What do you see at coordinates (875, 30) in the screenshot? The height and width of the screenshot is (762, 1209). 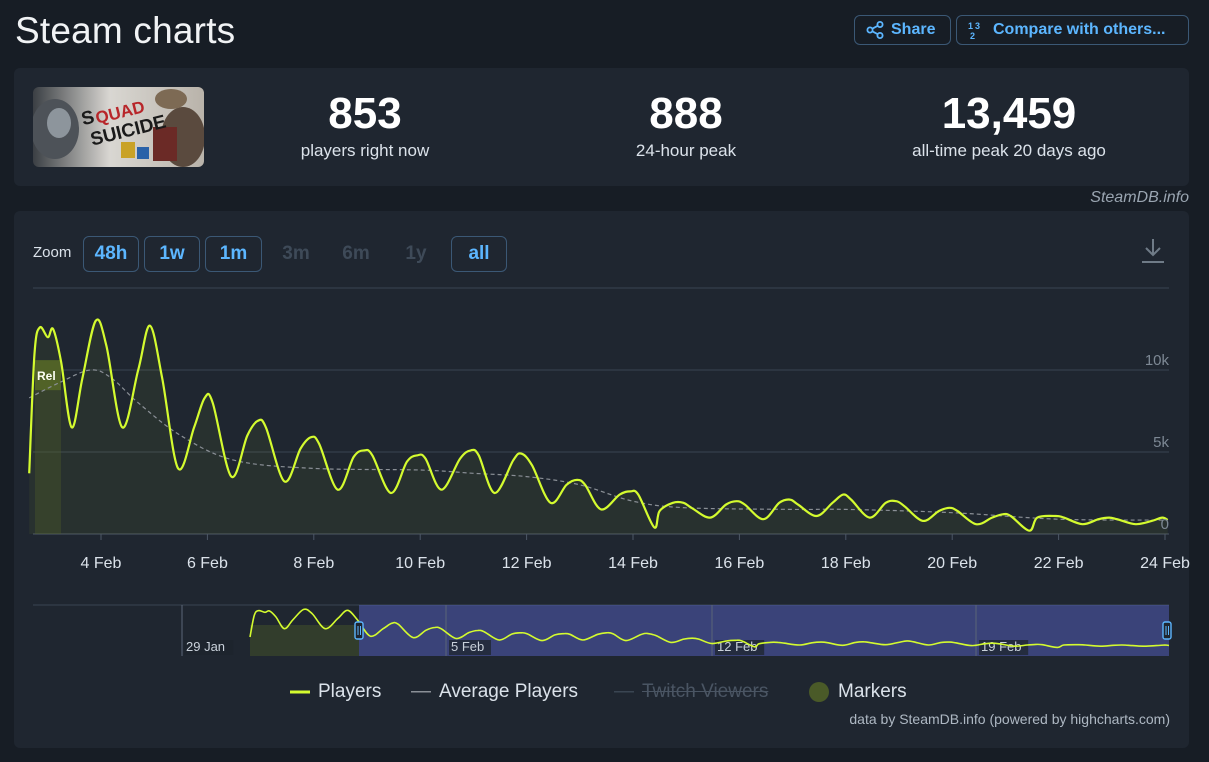 I see `share-icon` at bounding box center [875, 30].